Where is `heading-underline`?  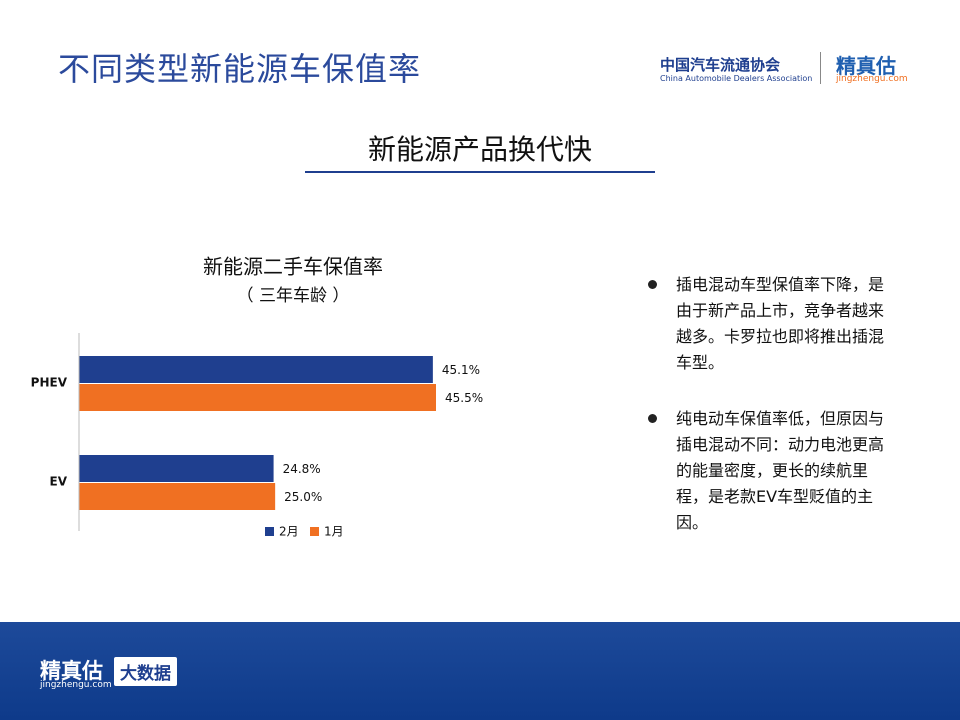 heading-underline is located at coordinates (480, 172).